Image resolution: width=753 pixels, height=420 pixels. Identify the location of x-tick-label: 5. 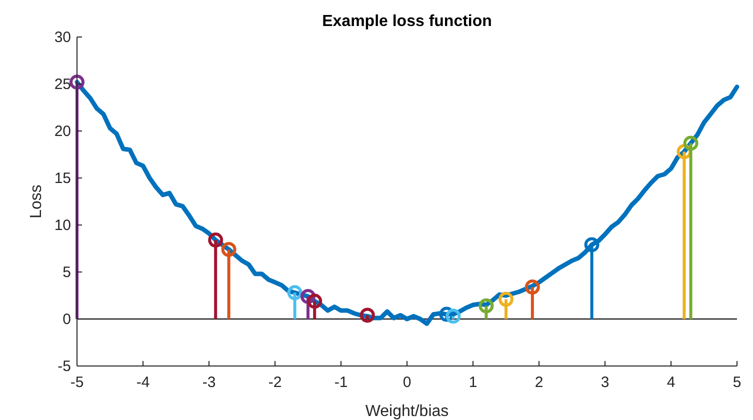
(737, 382).